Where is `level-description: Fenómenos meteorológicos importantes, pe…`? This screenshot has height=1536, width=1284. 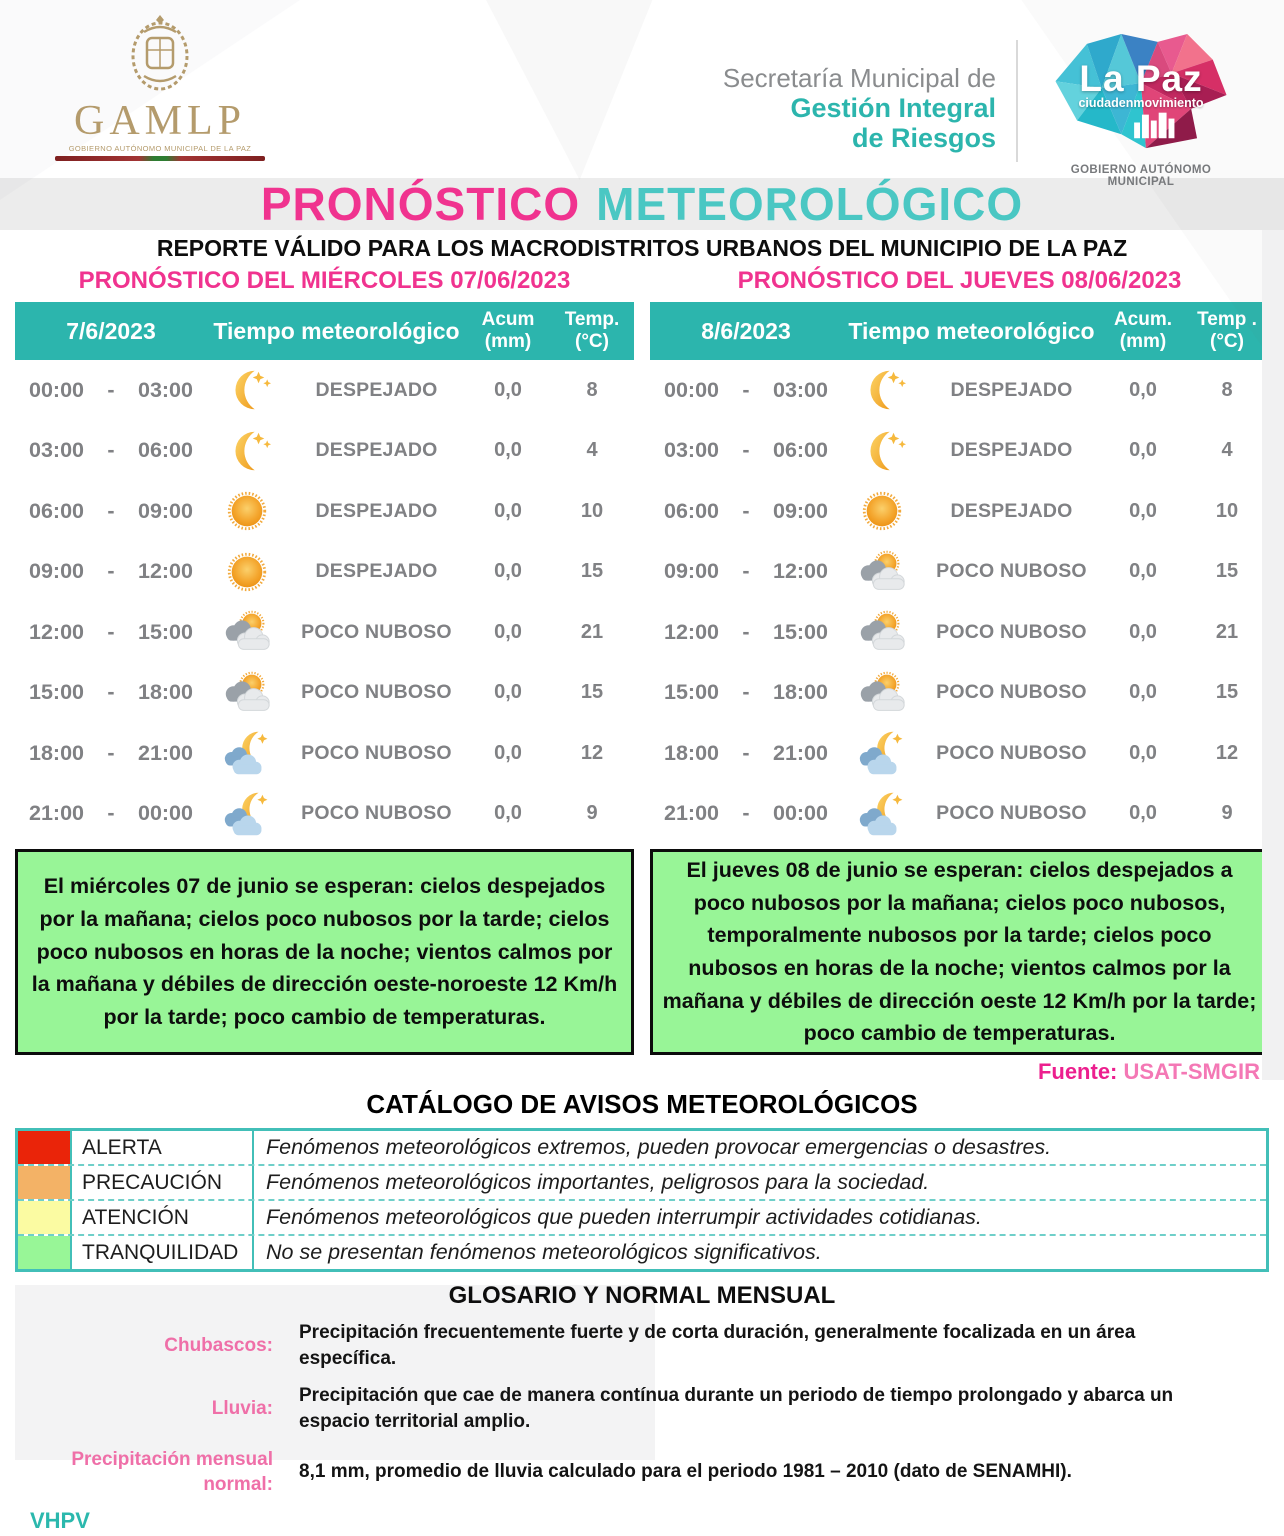 level-description: Fenómenos meteorológicos importantes, pe… is located at coordinates (598, 1182).